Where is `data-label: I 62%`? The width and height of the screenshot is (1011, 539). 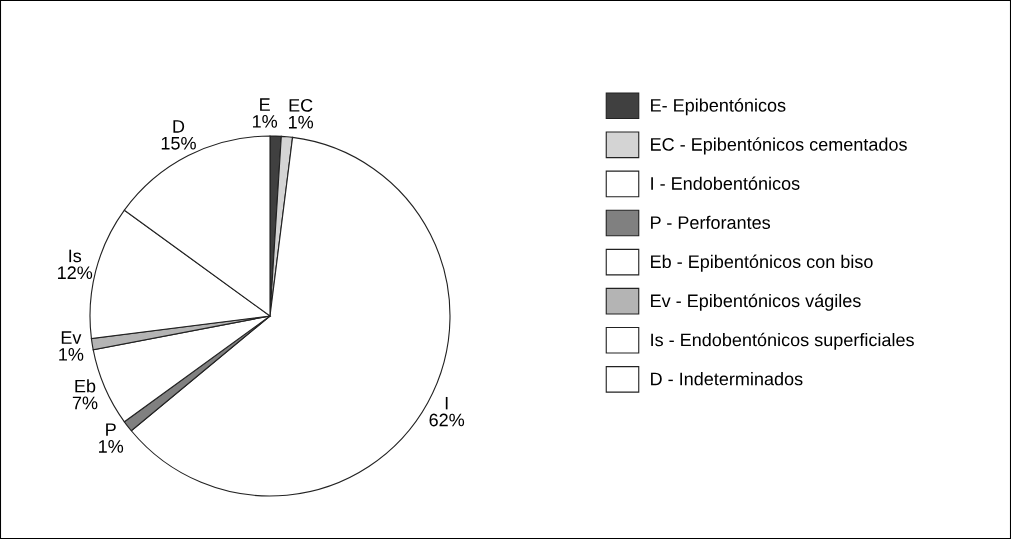
data-label: I 62% is located at coordinates (447, 411).